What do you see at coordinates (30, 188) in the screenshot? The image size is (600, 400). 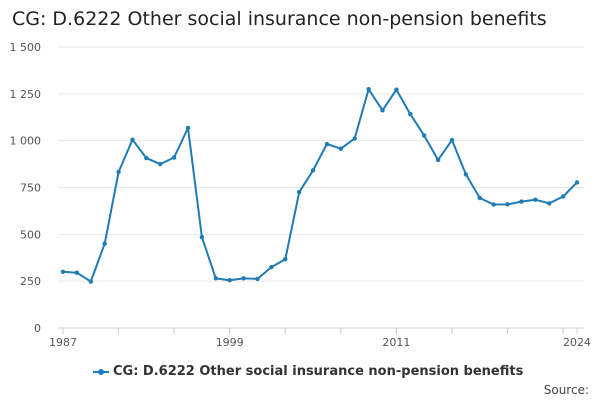 I see `y-tick-label: 750` at bounding box center [30, 188].